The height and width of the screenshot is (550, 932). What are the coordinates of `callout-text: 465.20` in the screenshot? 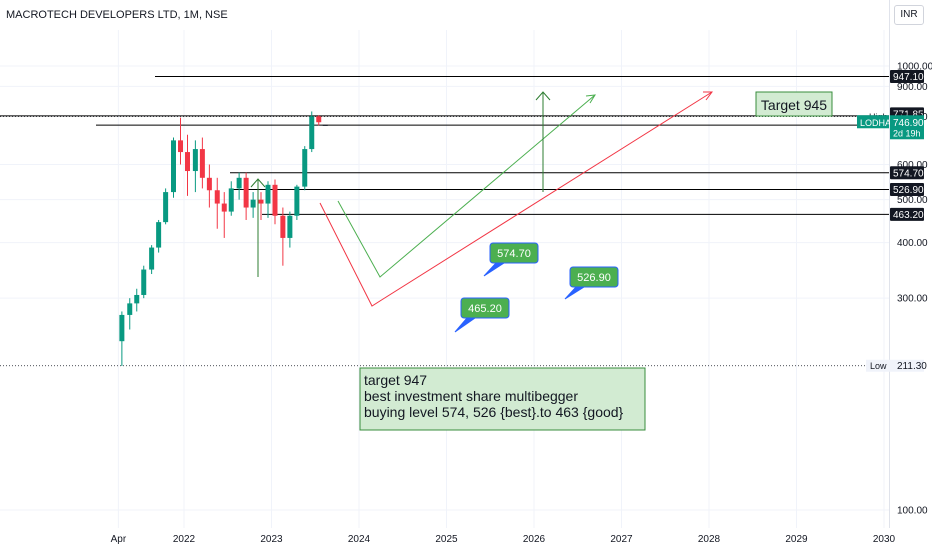 It's located at (485, 309).